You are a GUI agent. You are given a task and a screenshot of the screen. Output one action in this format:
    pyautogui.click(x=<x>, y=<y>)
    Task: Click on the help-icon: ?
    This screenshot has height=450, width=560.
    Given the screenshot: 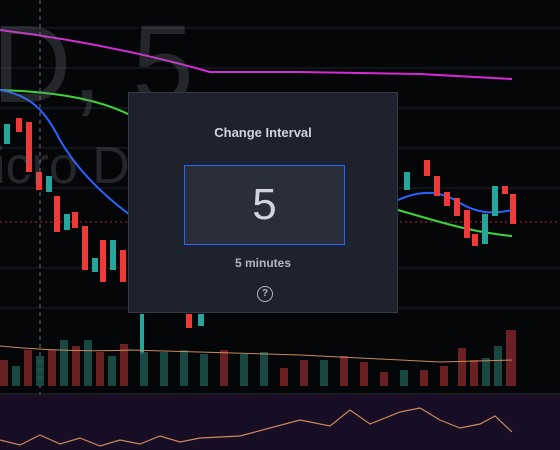 What is the action you would take?
    pyautogui.click(x=265, y=294)
    